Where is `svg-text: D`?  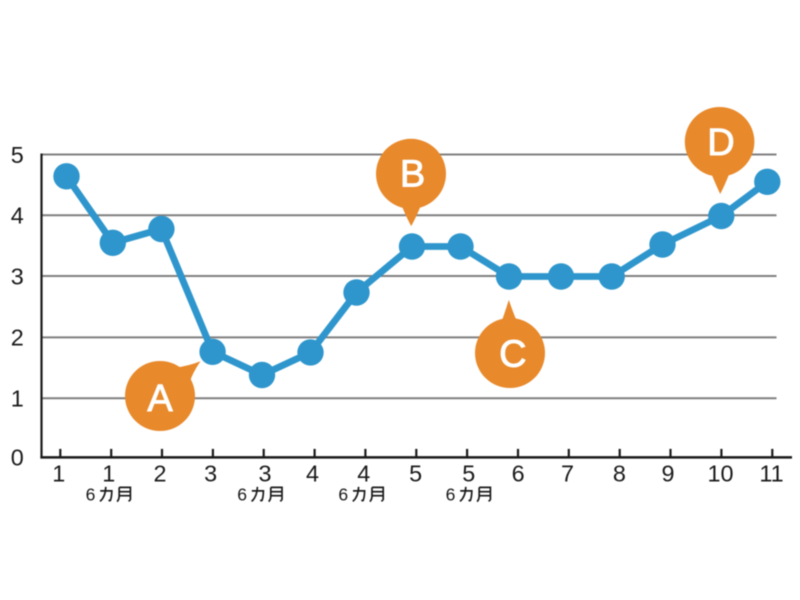 svg-text: D is located at coordinates (720, 143).